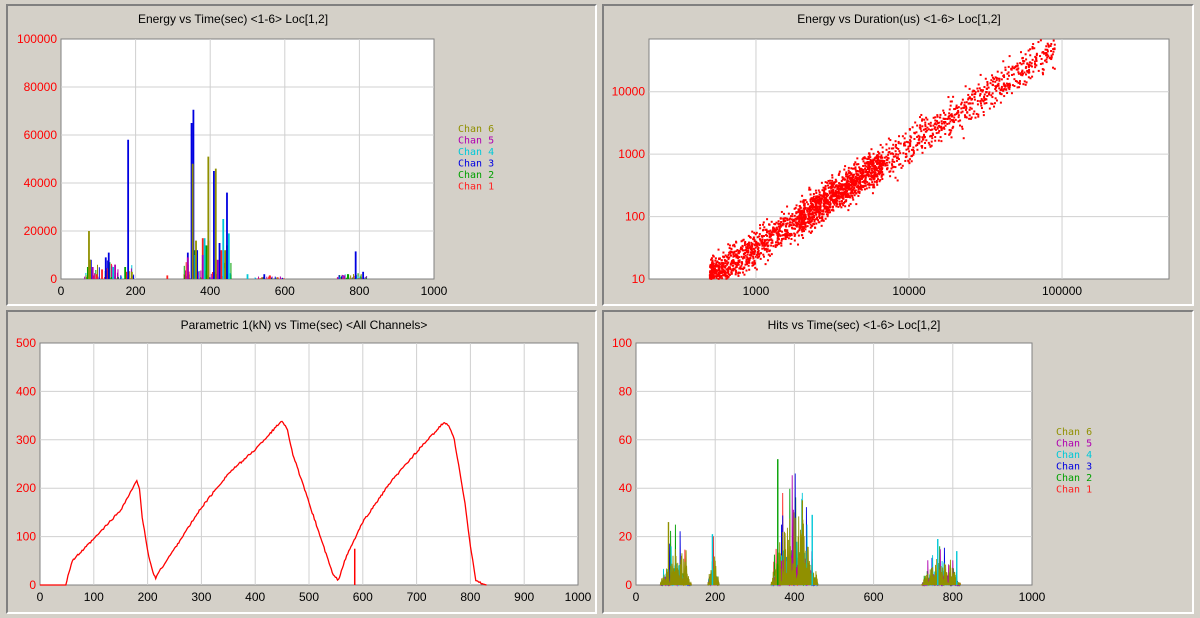  Describe the element at coordinates (26, 391) in the screenshot. I see `y-tick-label: 400` at that location.